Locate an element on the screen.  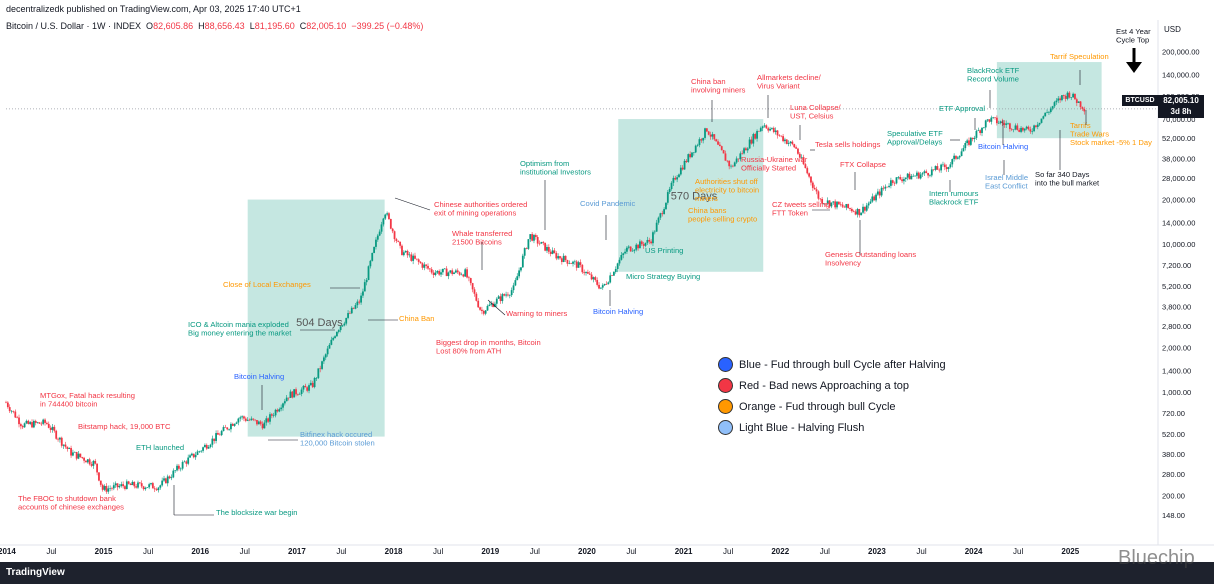
annotation-line: China bans is located at coordinates (707, 210).